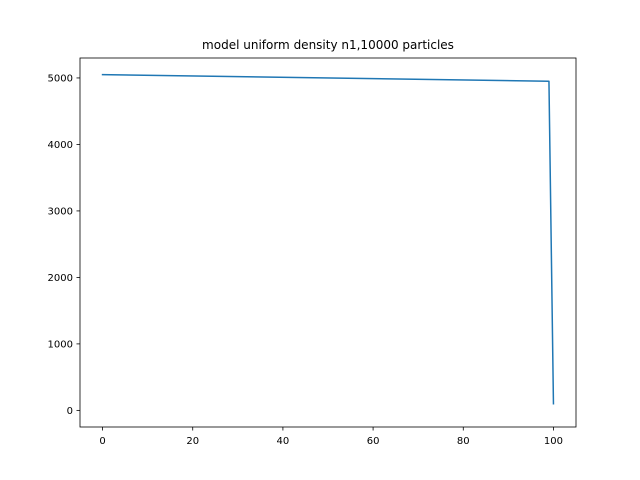 This screenshot has height=480, width=640. I want to click on x-tick-label: 100, so click(553, 441).